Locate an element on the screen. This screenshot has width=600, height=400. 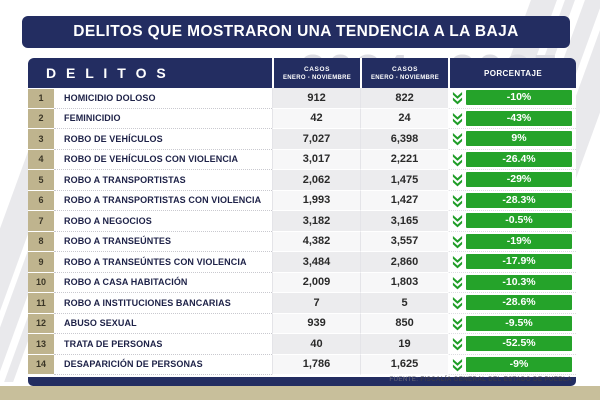
row-casos-2024: 2,062 is located at coordinates (316, 180).